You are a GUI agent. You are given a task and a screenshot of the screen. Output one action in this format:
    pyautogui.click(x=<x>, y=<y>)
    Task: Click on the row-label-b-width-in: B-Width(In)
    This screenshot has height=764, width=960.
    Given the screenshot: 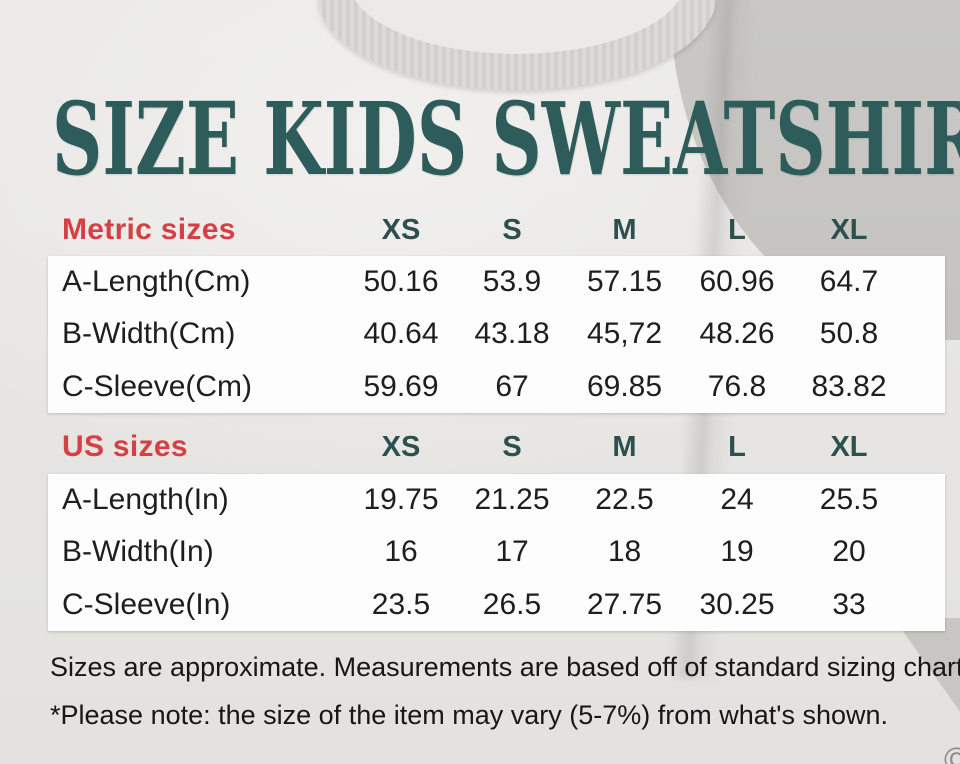 What is the action you would take?
    pyautogui.click(x=138, y=552)
    